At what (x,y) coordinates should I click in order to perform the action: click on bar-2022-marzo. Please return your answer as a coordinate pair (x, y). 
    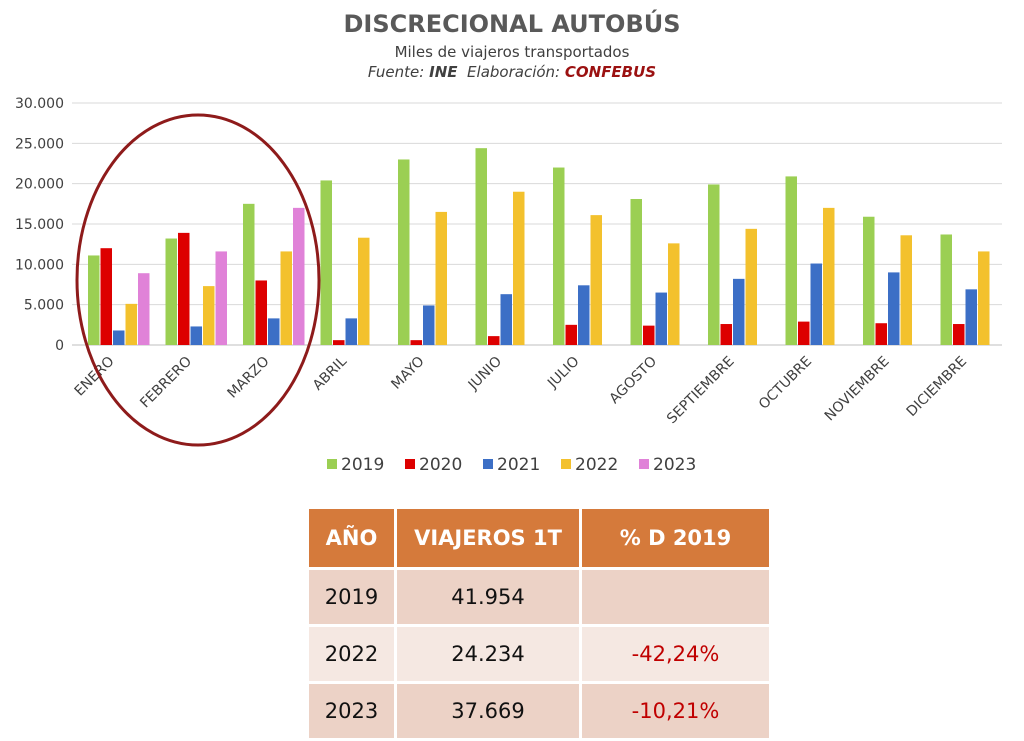
    Looking at the image, I should click on (286, 298).